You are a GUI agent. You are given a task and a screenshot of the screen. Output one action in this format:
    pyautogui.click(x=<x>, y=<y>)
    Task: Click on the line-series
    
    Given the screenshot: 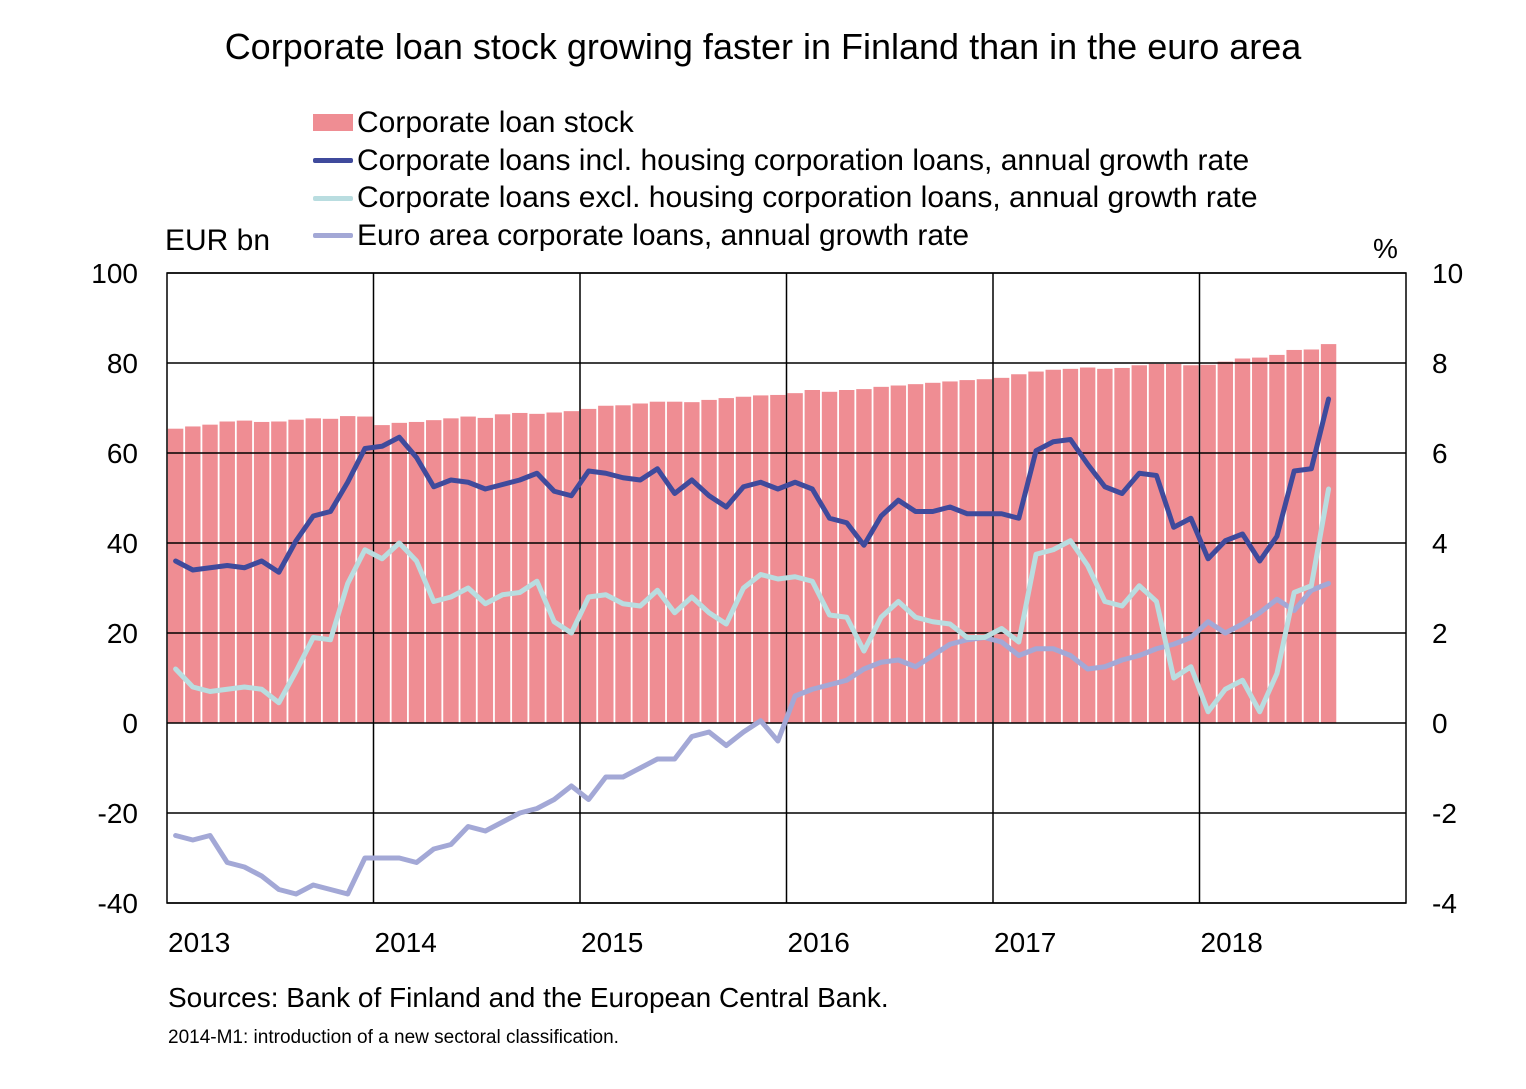 What is the action you would take?
    pyautogui.click(x=752, y=485)
    